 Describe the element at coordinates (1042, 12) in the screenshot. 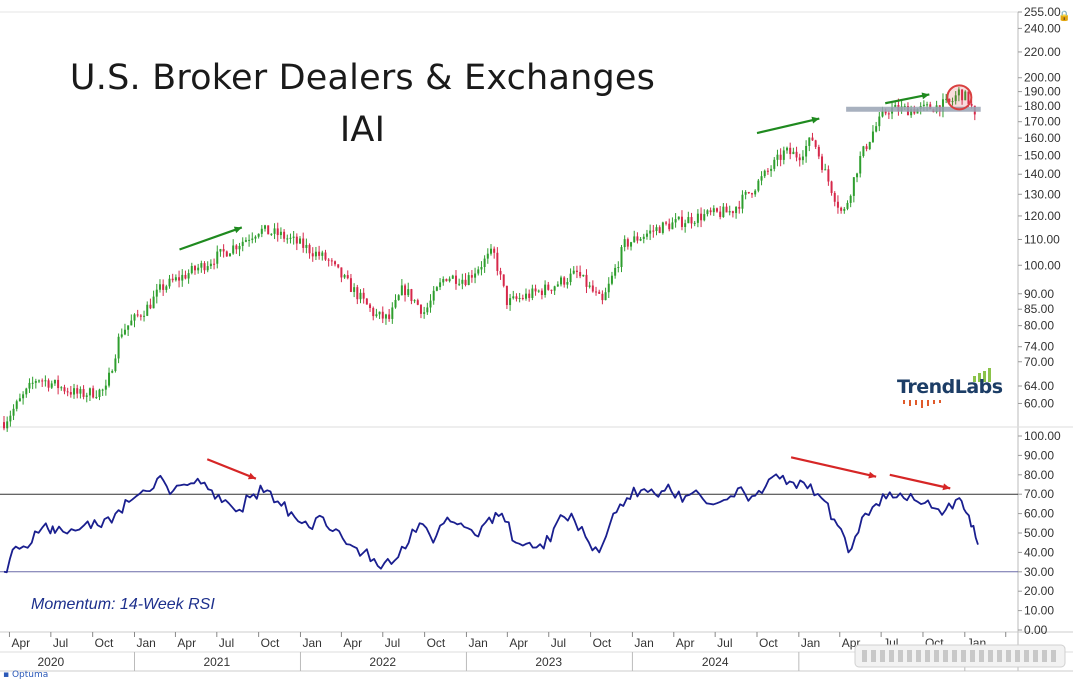

I see `price-tick-label: 255.00` at that location.